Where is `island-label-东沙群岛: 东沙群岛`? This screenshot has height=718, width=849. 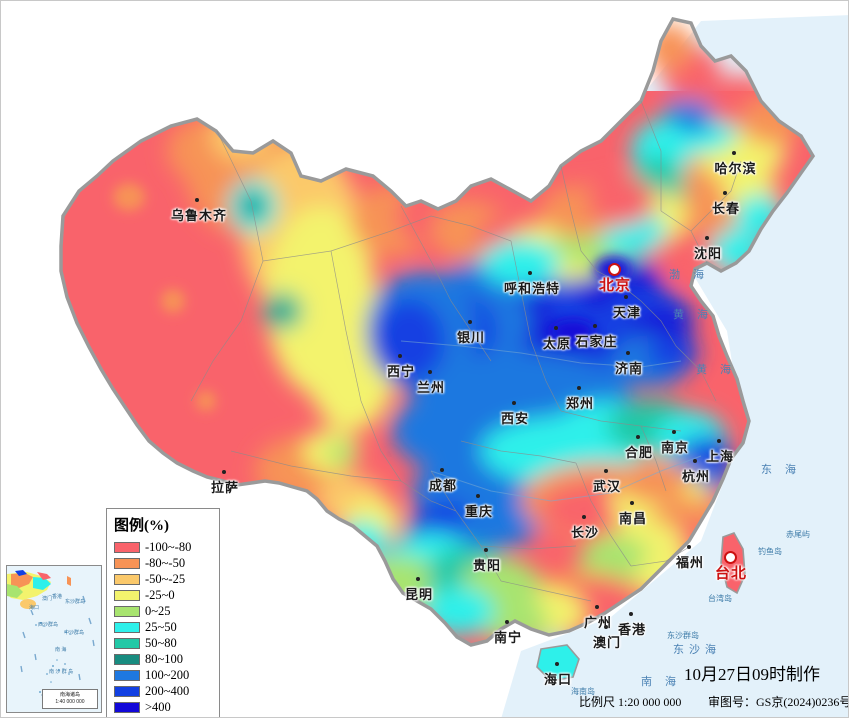 island-label-东沙群岛: 东沙群岛 is located at coordinates (683, 635).